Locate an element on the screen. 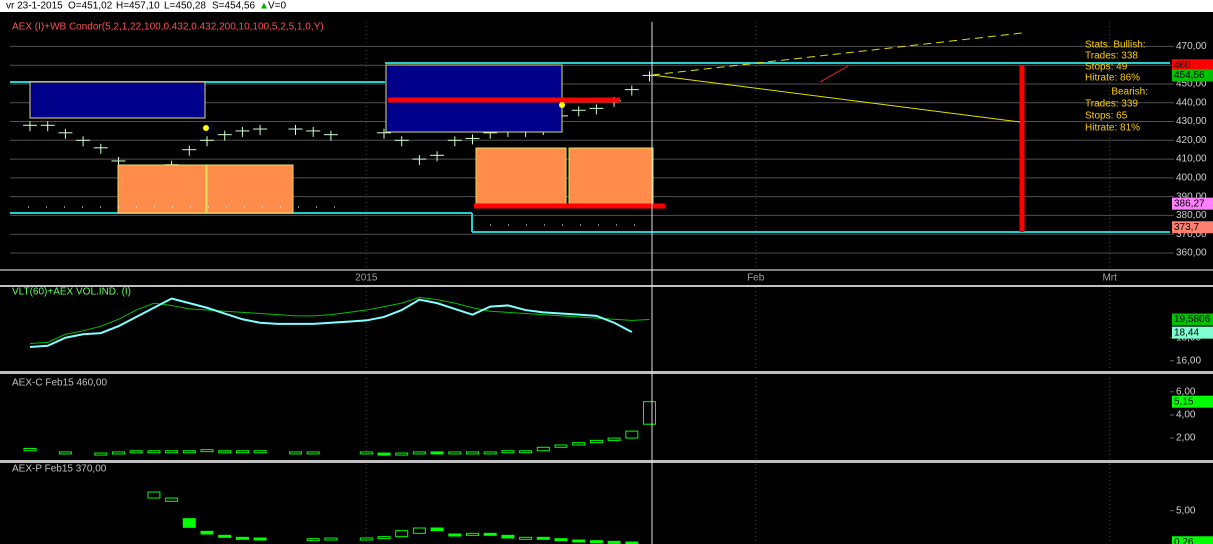 This screenshot has width=1213, height=544. value-badge-label: 460 is located at coordinates (1182, 65).